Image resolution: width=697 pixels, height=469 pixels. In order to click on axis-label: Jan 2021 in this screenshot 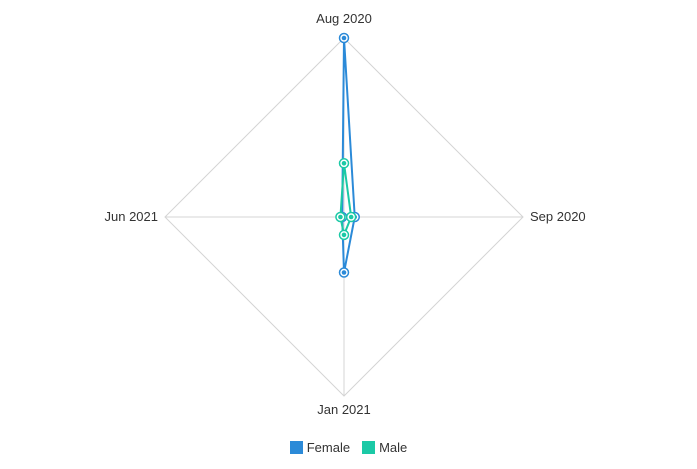, I will do `click(344, 409)`.